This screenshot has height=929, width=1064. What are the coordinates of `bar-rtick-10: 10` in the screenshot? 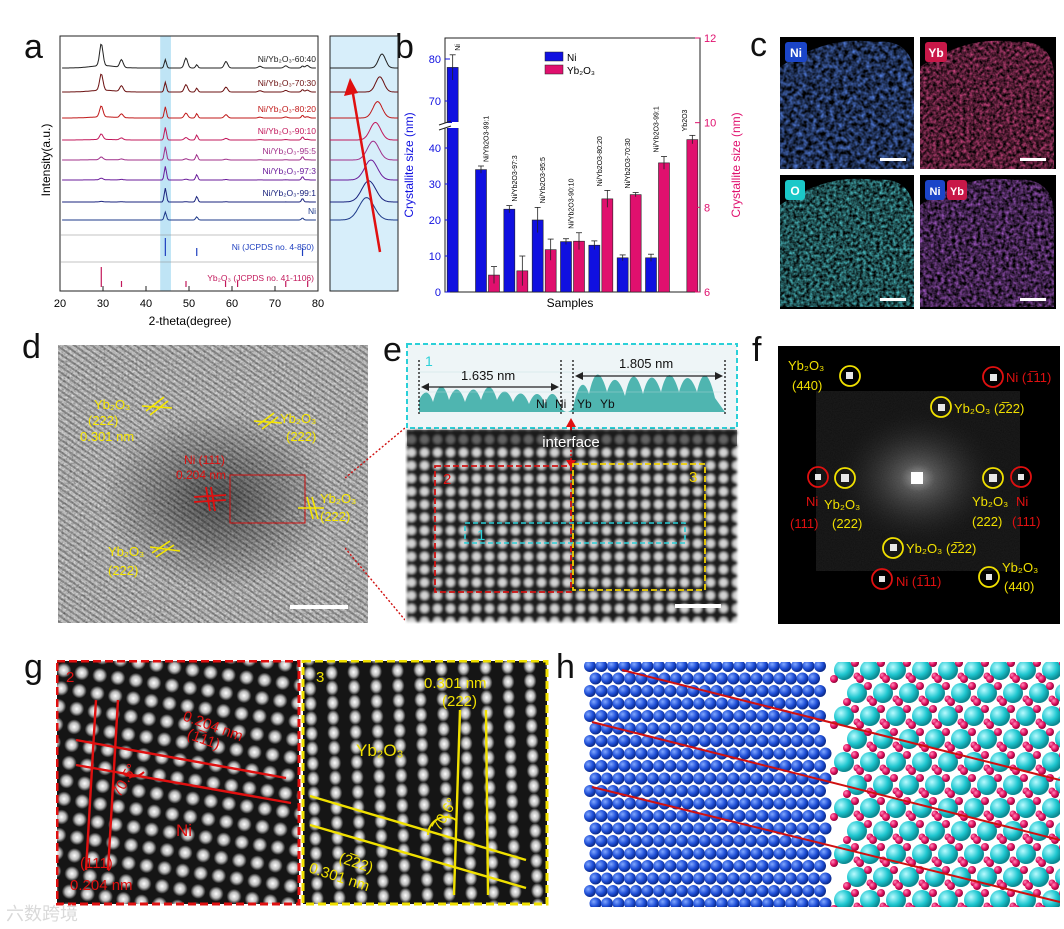 It's located at (710, 124).